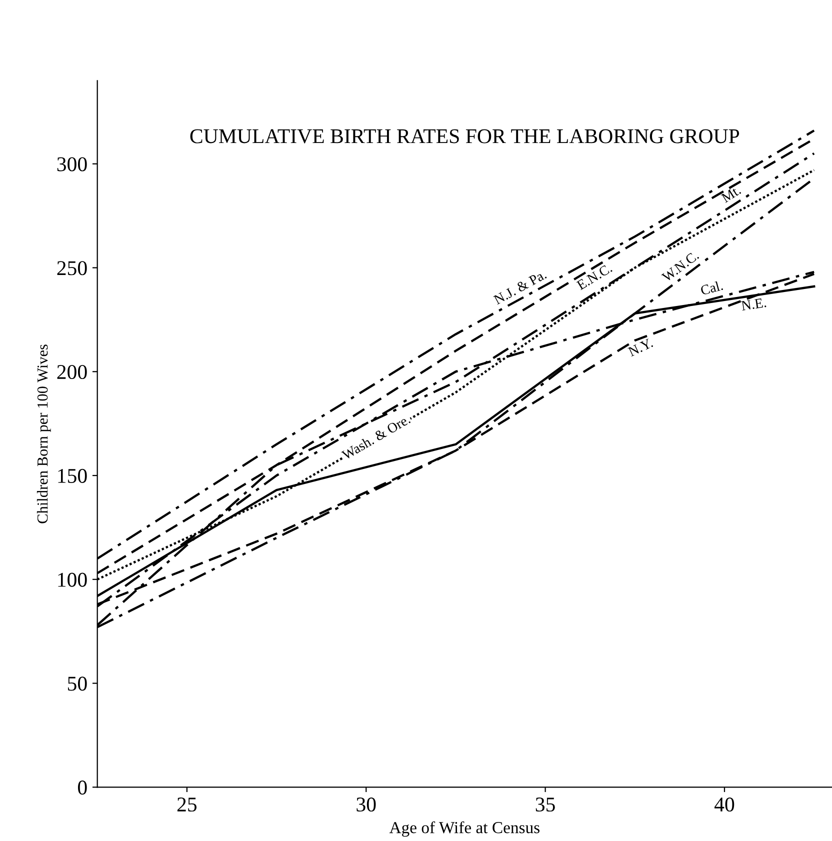 This screenshot has height=841, width=832. What do you see at coordinates (641, 347) in the screenshot?
I see `text: N.Y.` at bounding box center [641, 347].